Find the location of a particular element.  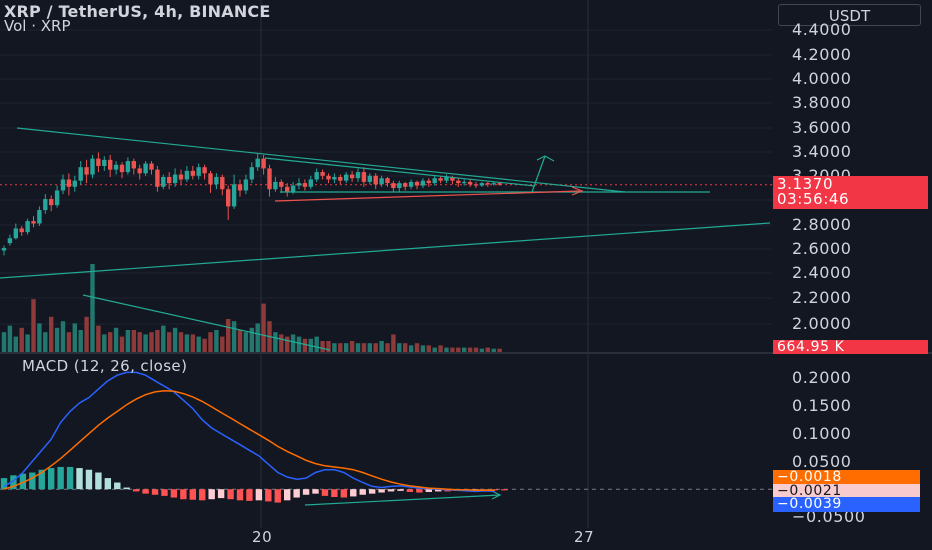

currency-selector-button: USDT is located at coordinates (849, 15).